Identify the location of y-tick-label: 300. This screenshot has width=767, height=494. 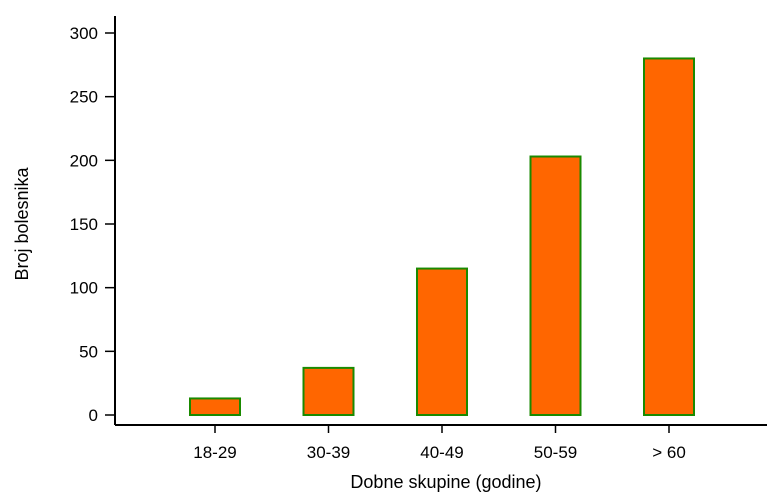
(84, 33).